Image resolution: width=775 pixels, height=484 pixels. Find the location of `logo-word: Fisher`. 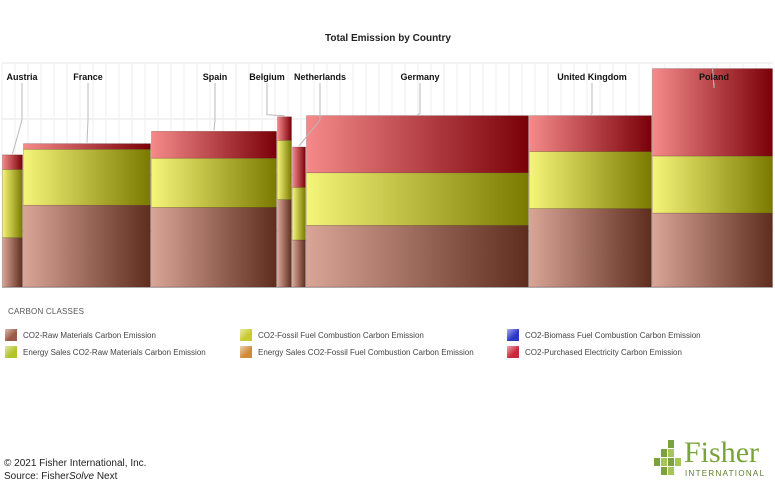

logo-word: Fisher is located at coordinates (721, 452).